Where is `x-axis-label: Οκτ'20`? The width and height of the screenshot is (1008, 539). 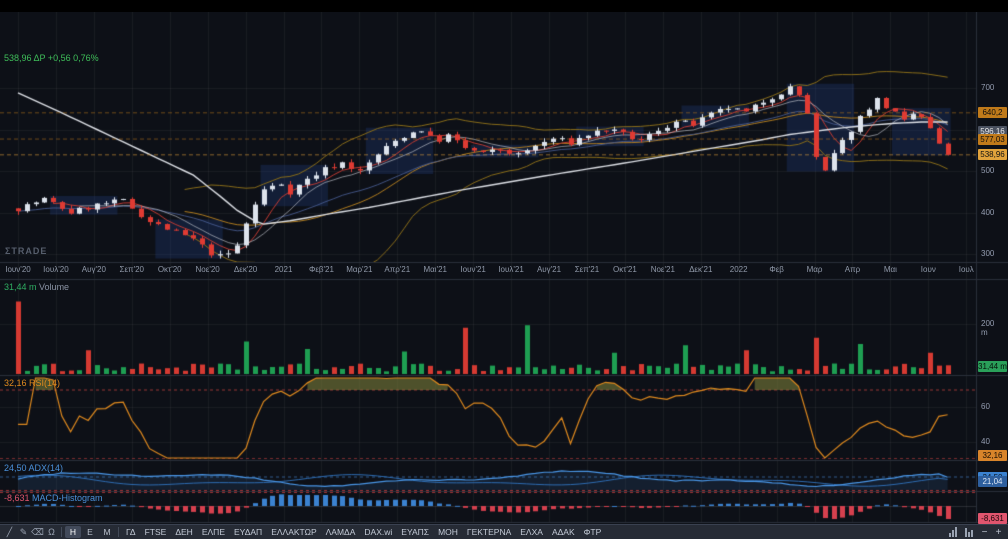
x-axis-label: Οκτ'20 is located at coordinates (169, 269).